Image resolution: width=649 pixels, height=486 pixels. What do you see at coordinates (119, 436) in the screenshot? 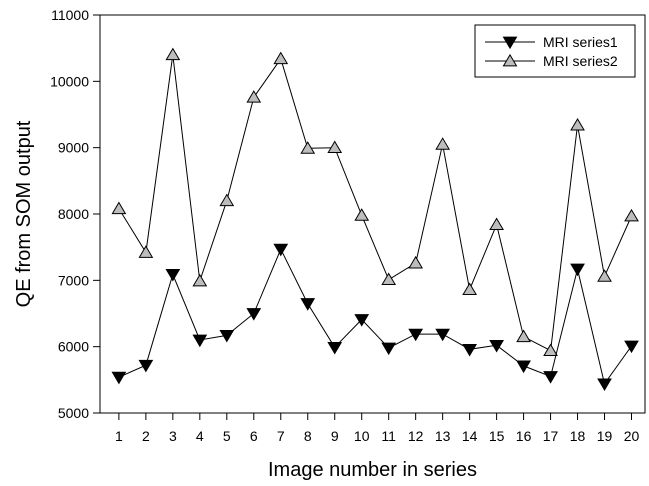
I see `x-tick-label: 1` at bounding box center [119, 436].